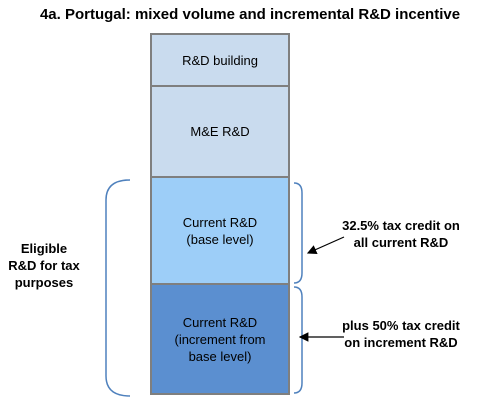 The height and width of the screenshot is (403, 500). I want to click on right-bracket-base, so click(298, 233).